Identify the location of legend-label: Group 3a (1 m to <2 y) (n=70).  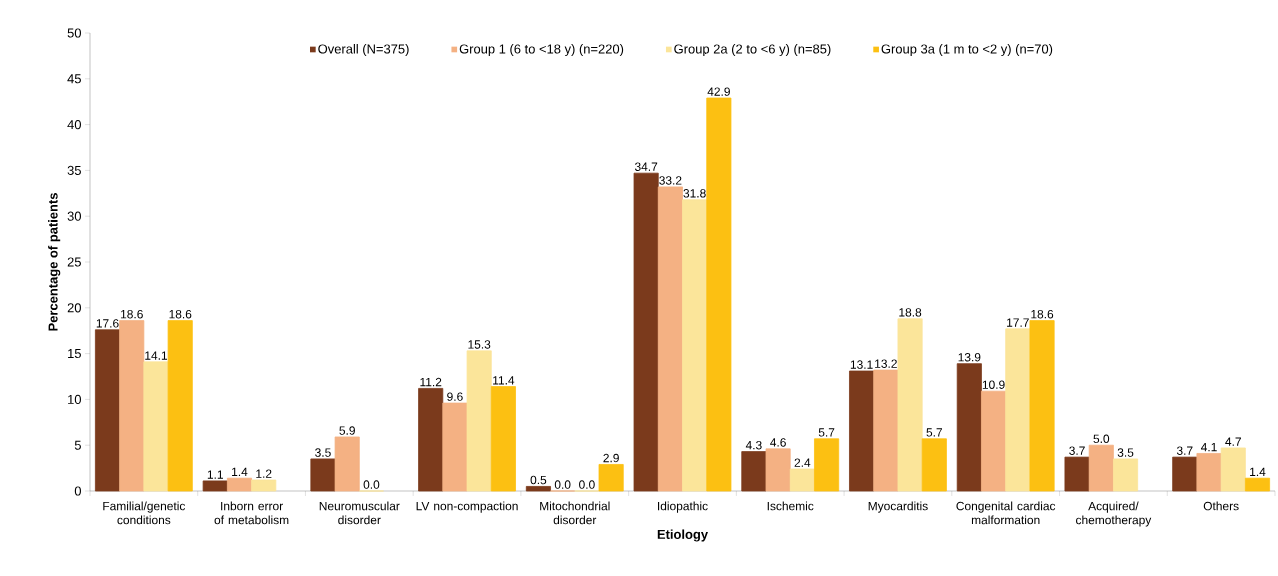
(967, 50).